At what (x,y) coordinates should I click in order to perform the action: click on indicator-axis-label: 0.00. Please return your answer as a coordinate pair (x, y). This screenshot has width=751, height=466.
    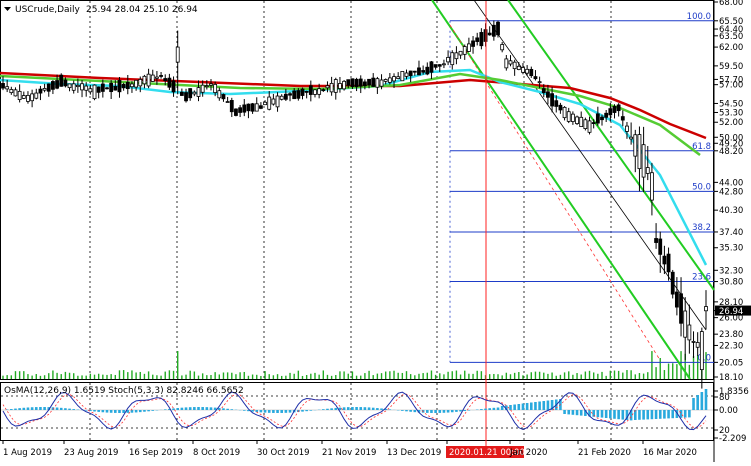
    Looking at the image, I should click on (728, 411).